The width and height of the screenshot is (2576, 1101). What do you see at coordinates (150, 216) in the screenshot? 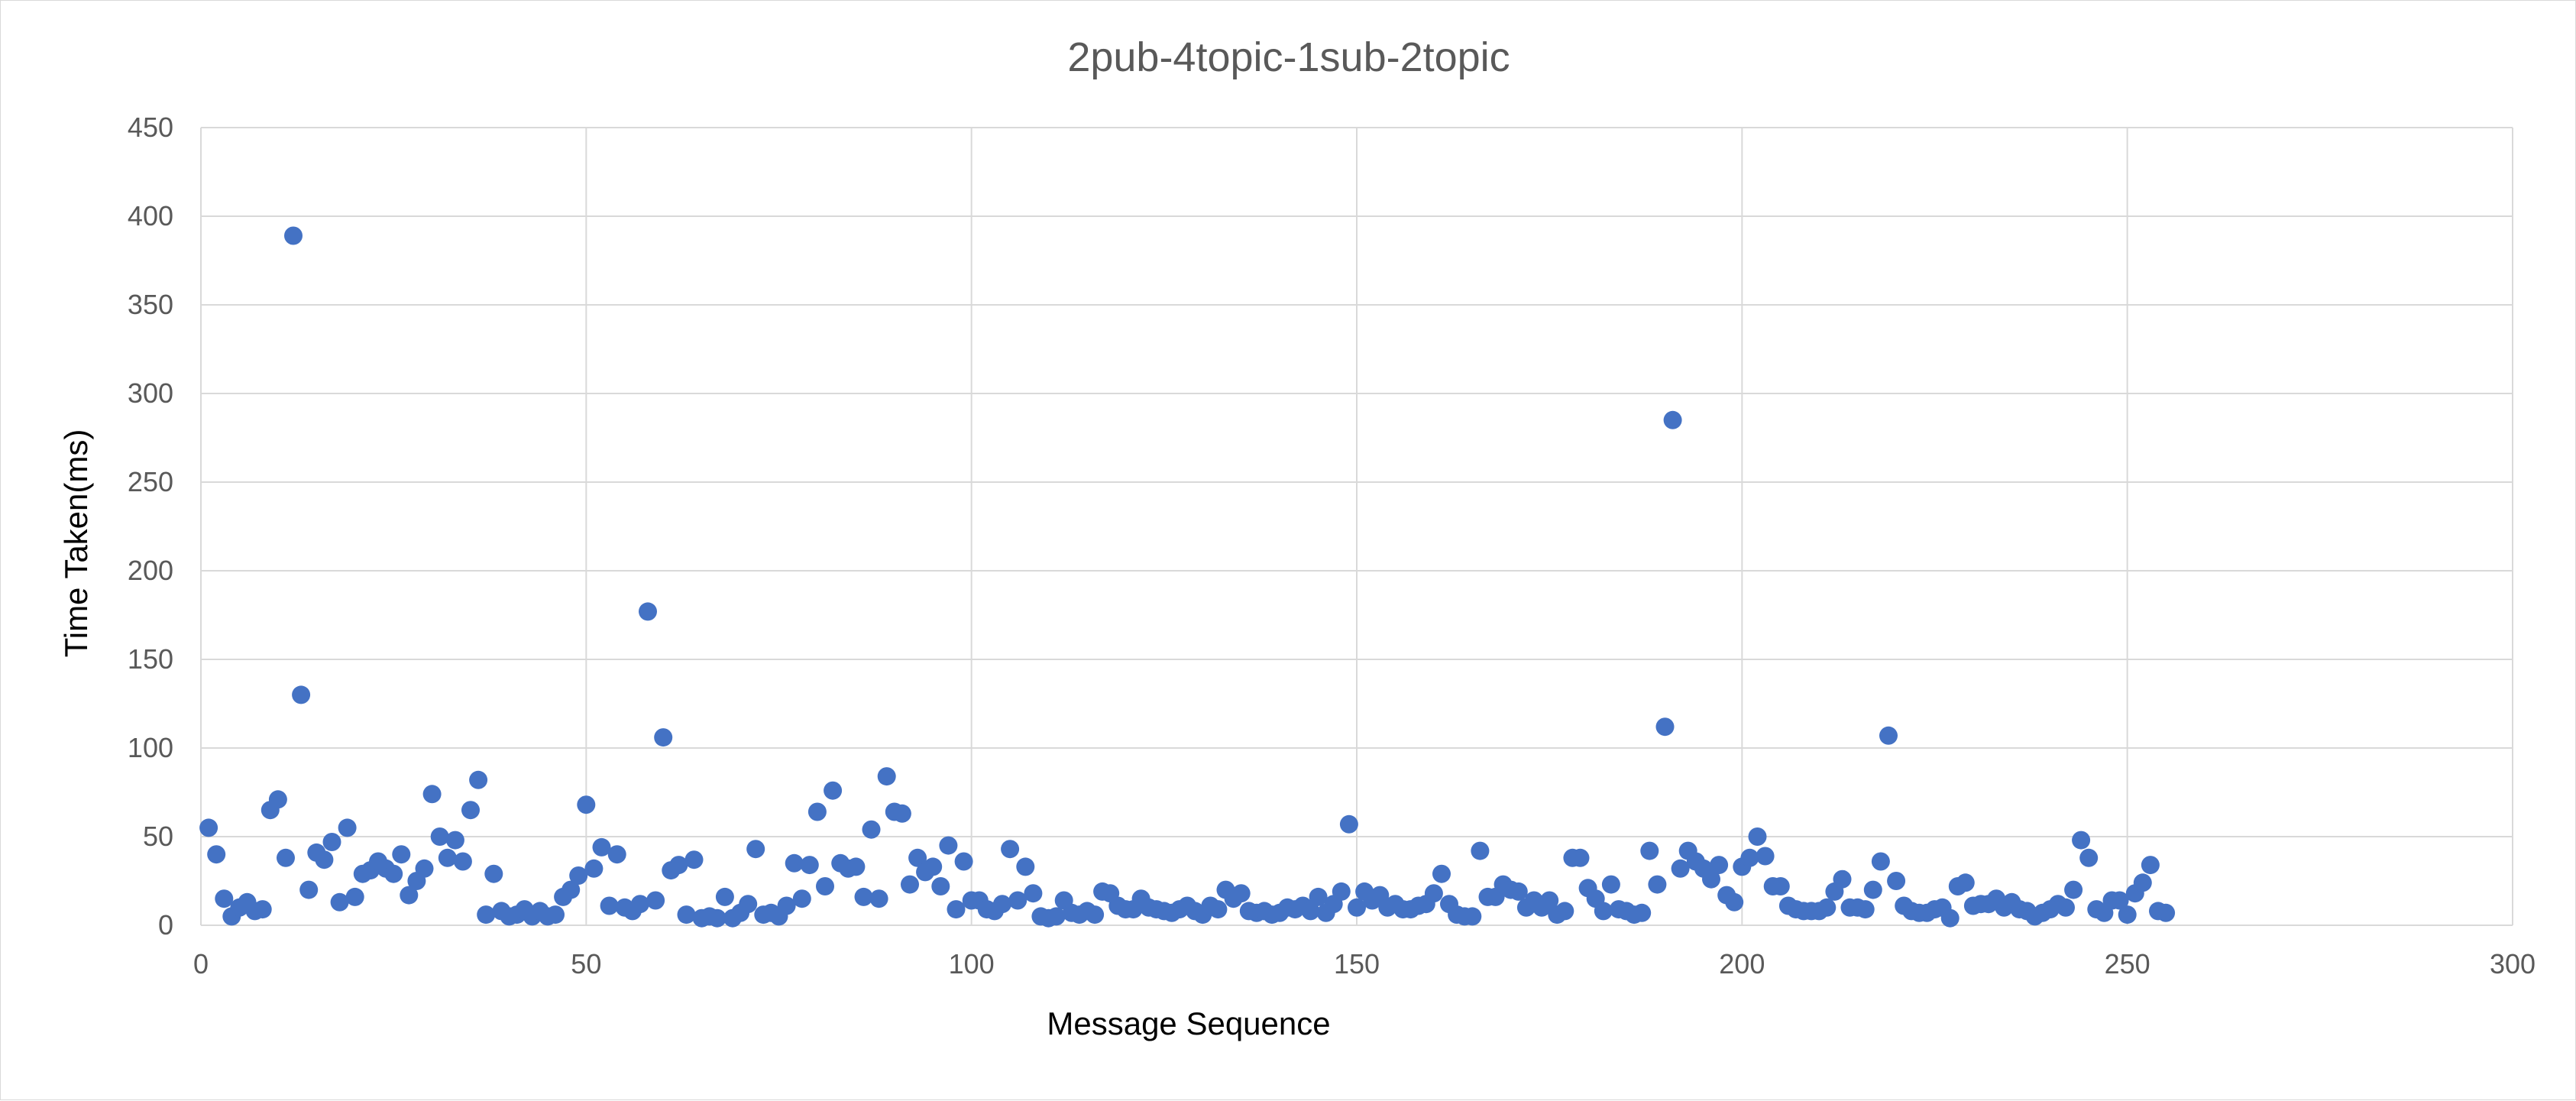
I see `y-tick-label: 400` at bounding box center [150, 216].